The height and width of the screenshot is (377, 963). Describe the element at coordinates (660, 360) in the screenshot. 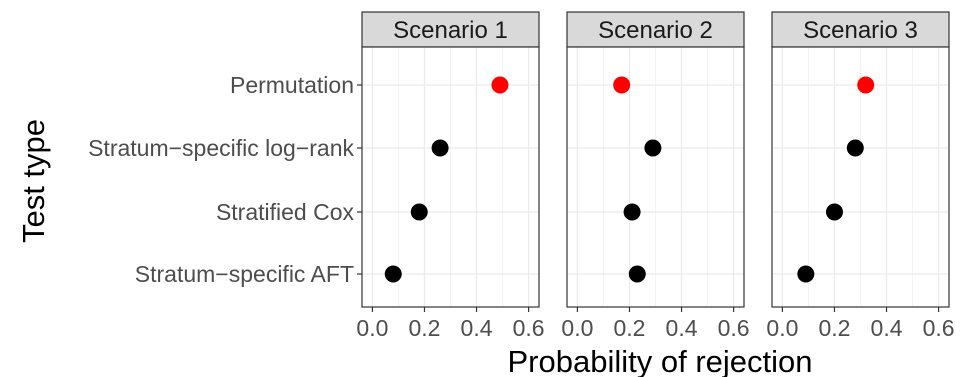

I see `x-axis-title: Probability of rejection` at that location.